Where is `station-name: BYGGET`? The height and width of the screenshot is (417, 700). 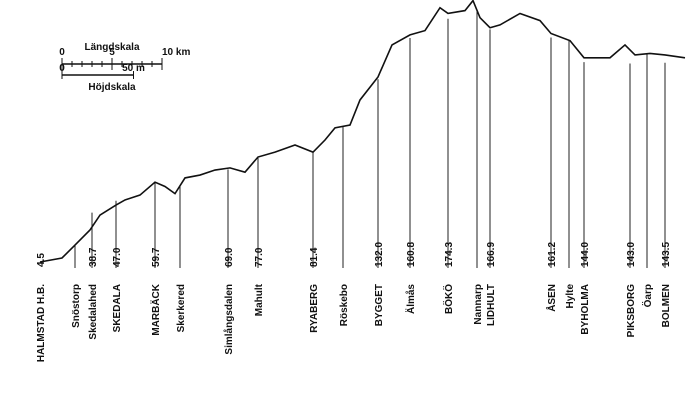
station-name: BYGGET is located at coordinates (379, 305).